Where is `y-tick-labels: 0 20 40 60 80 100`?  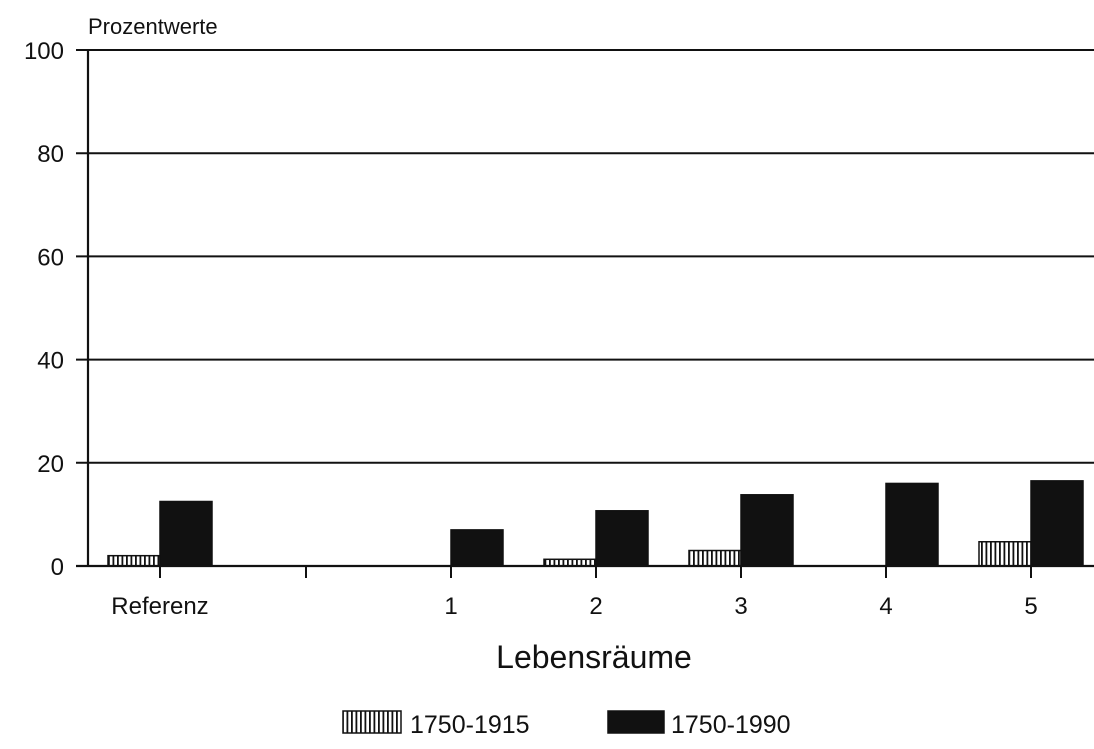
y-tick-labels: 0 20 40 60 80 100 is located at coordinates (44, 309).